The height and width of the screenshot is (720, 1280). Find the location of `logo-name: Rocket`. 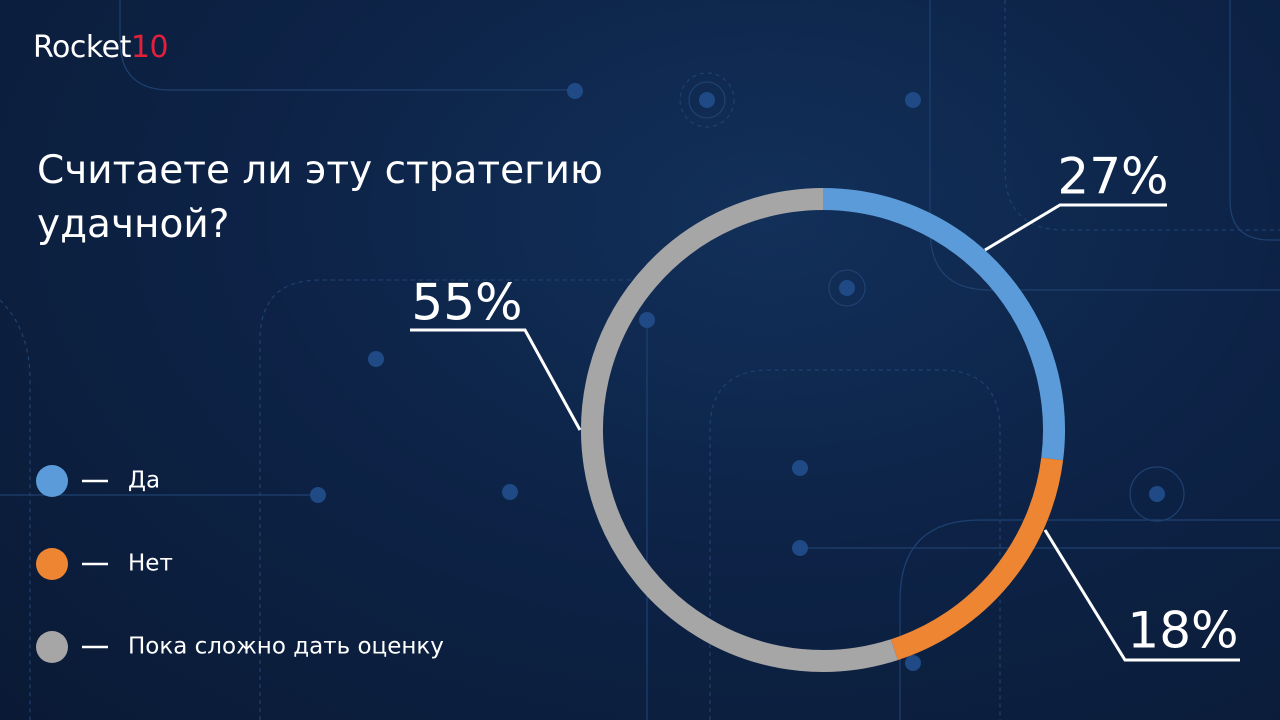

logo-name: Rocket is located at coordinates (82, 47).